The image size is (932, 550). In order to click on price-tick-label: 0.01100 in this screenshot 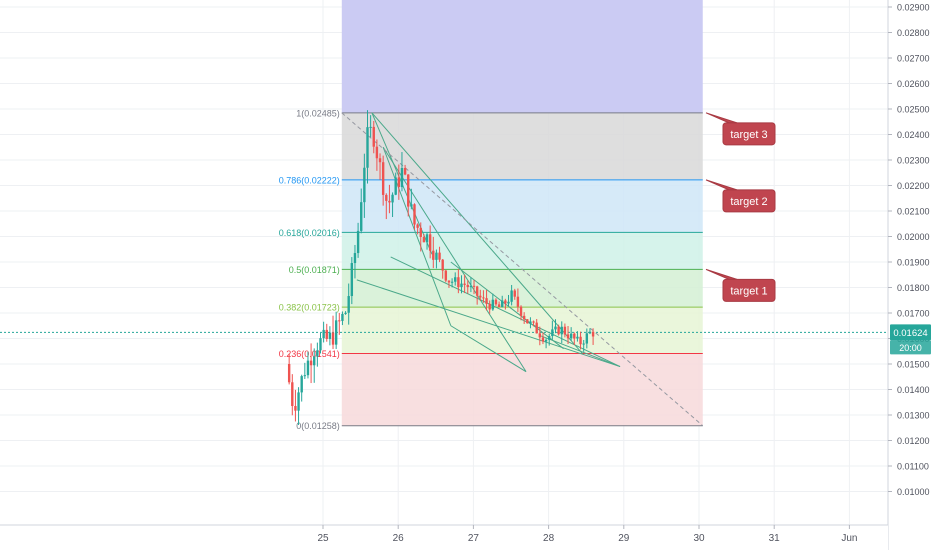, I will do `click(913, 467)`.